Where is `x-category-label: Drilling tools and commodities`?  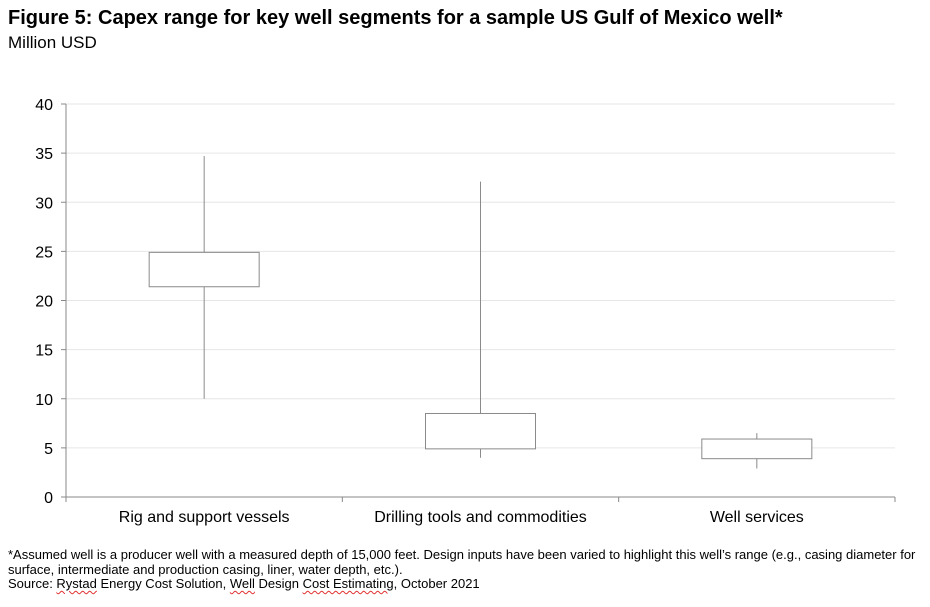
x-category-label: Drilling tools and commodities is located at coordinates (480, 517).